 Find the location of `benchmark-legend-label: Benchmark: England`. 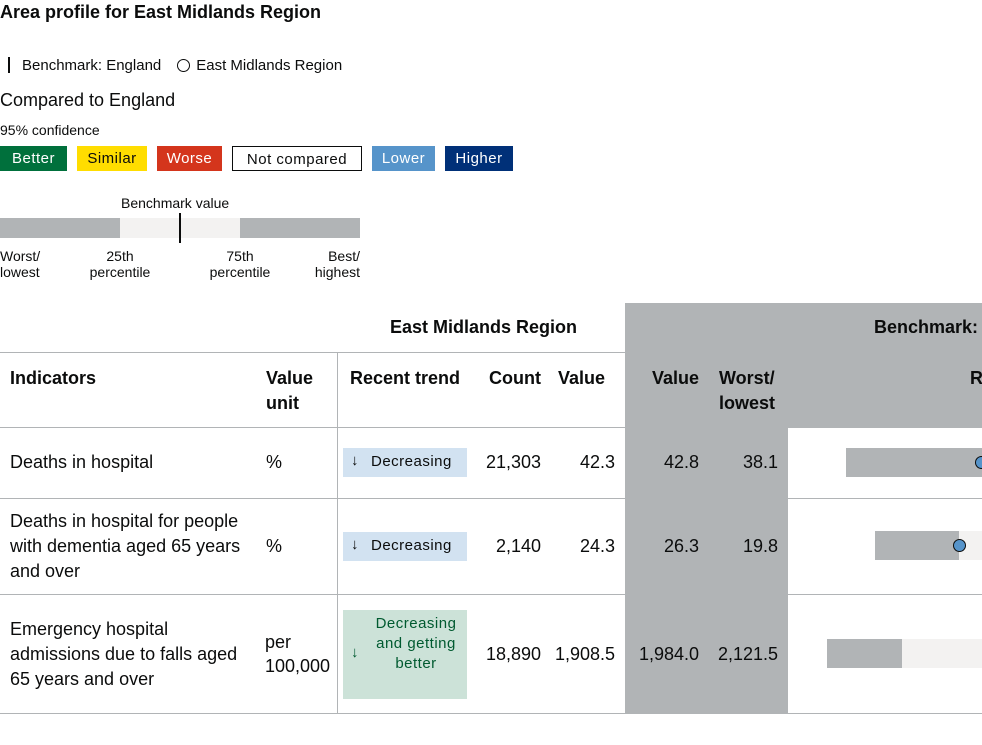

benchmark-legend-label: Benchmark: England is located at coordinates (92, 65).